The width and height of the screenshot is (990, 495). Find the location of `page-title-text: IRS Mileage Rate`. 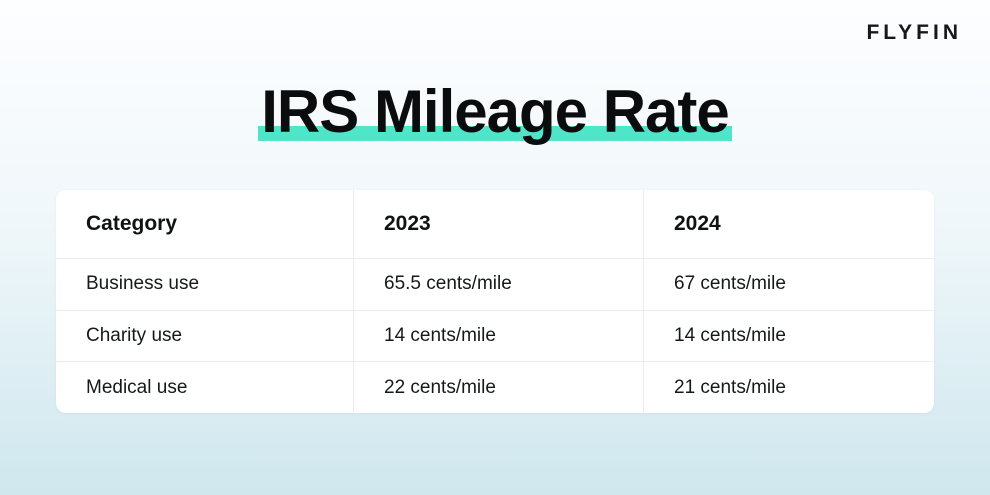

page-title-text: IRS Mileage Rate is located at coordinates (495, 111).